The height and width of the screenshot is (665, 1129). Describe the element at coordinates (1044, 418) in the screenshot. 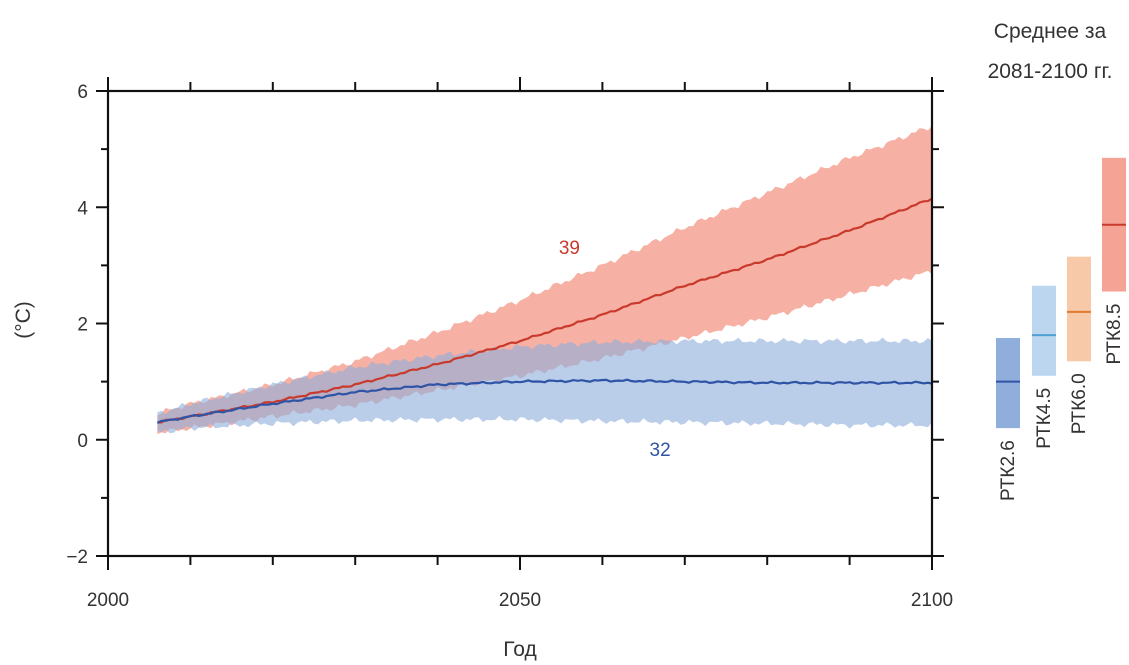

I see `side-bar-label: РТК4.5` at that location.